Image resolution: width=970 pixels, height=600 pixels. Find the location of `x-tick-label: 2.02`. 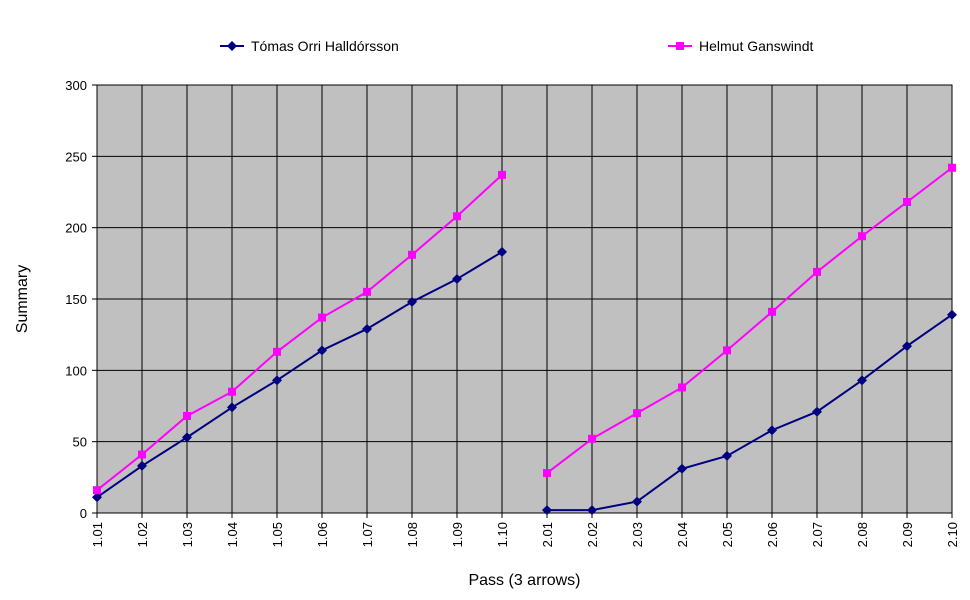

x-tick-label: 2.02 is located at coordinates (592, 534).